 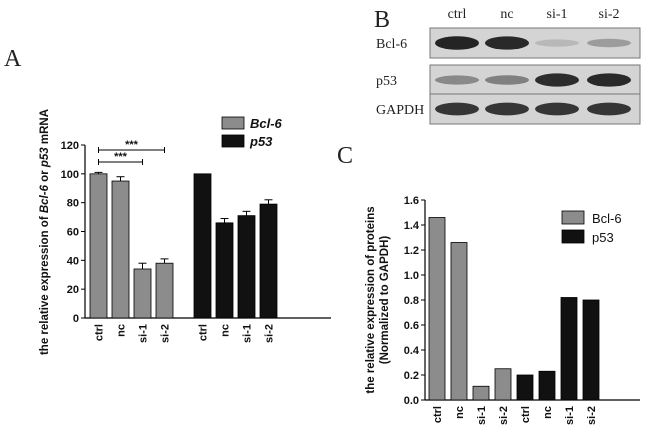 What do you see at coordinates (411, 401) in the screenshot?
I see `y-tick-label: 0.0` at bounding box center [411, 401].